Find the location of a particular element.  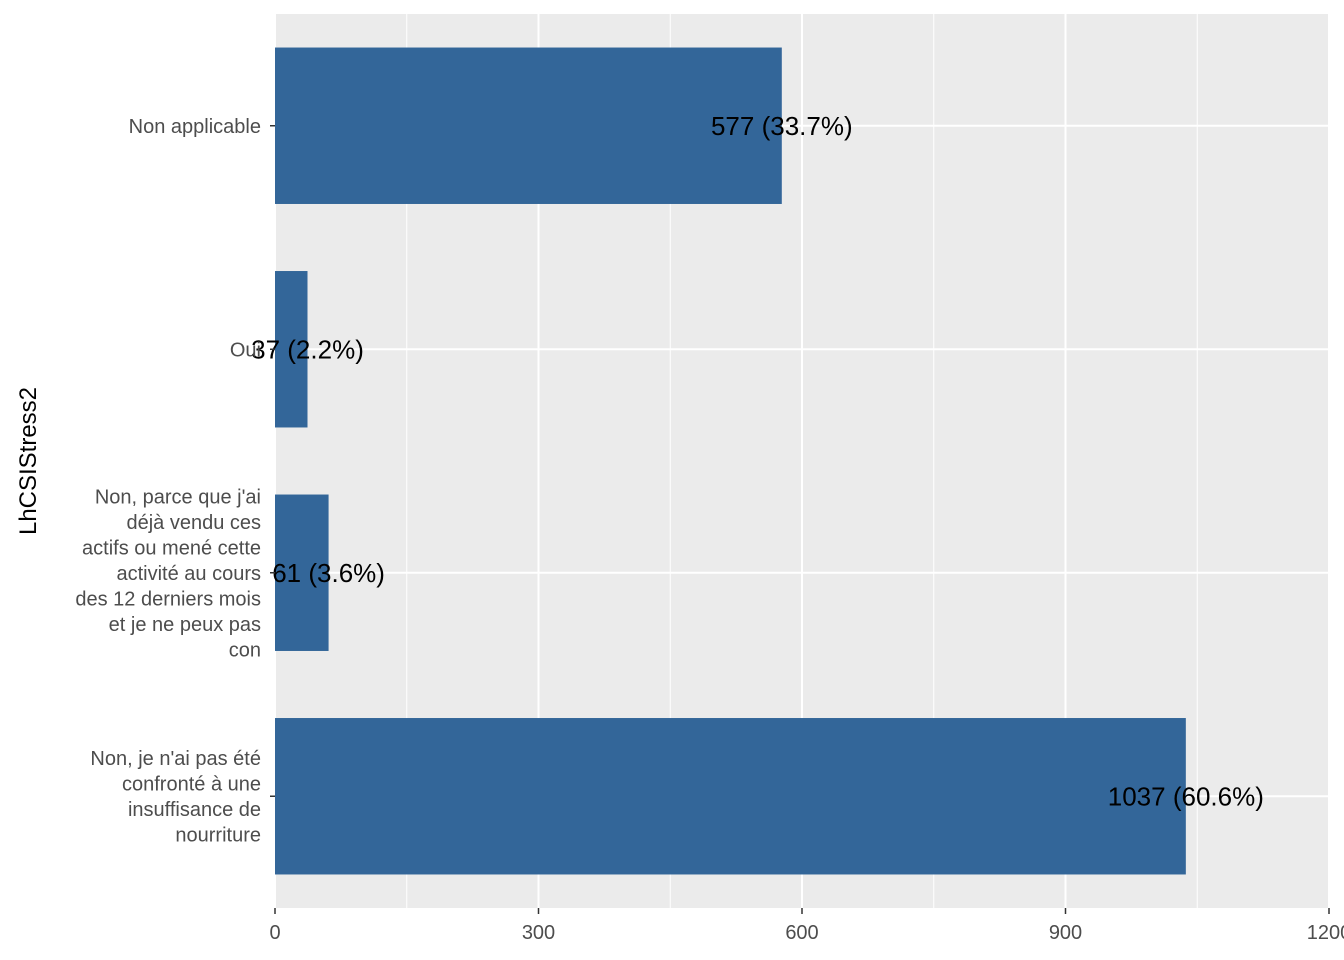

category-label-line: Non, parce que j'ai is located at coordinates (178, 497).